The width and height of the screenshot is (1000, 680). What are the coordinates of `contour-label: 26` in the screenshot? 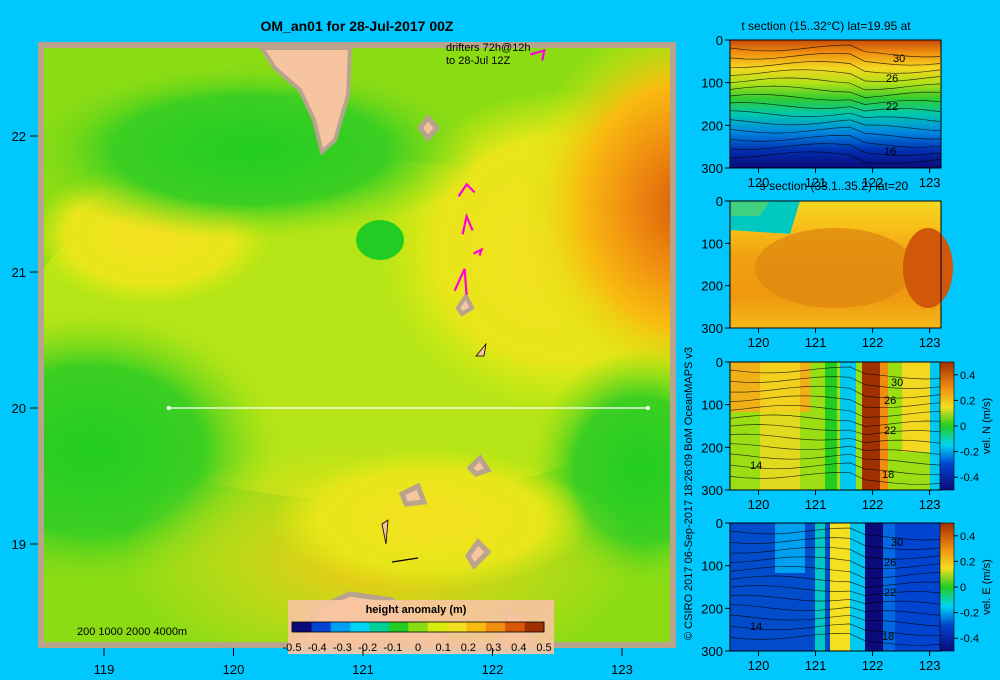 It's located at (890, 401).